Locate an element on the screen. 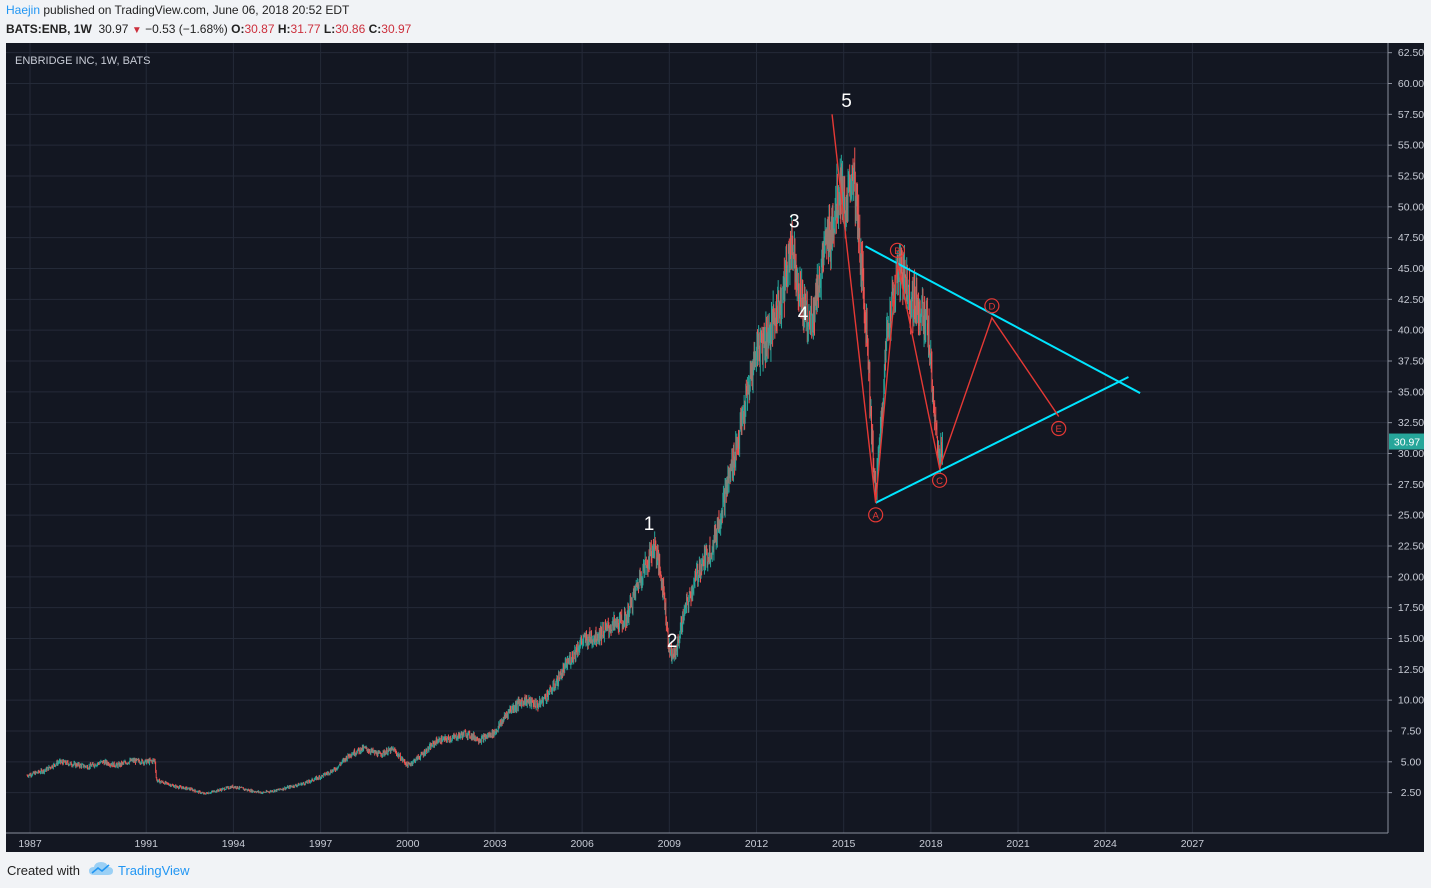 The width and height of the screenshot is (1431, 888). x-tick-label: 2006 is located at coordinates (582, 844).